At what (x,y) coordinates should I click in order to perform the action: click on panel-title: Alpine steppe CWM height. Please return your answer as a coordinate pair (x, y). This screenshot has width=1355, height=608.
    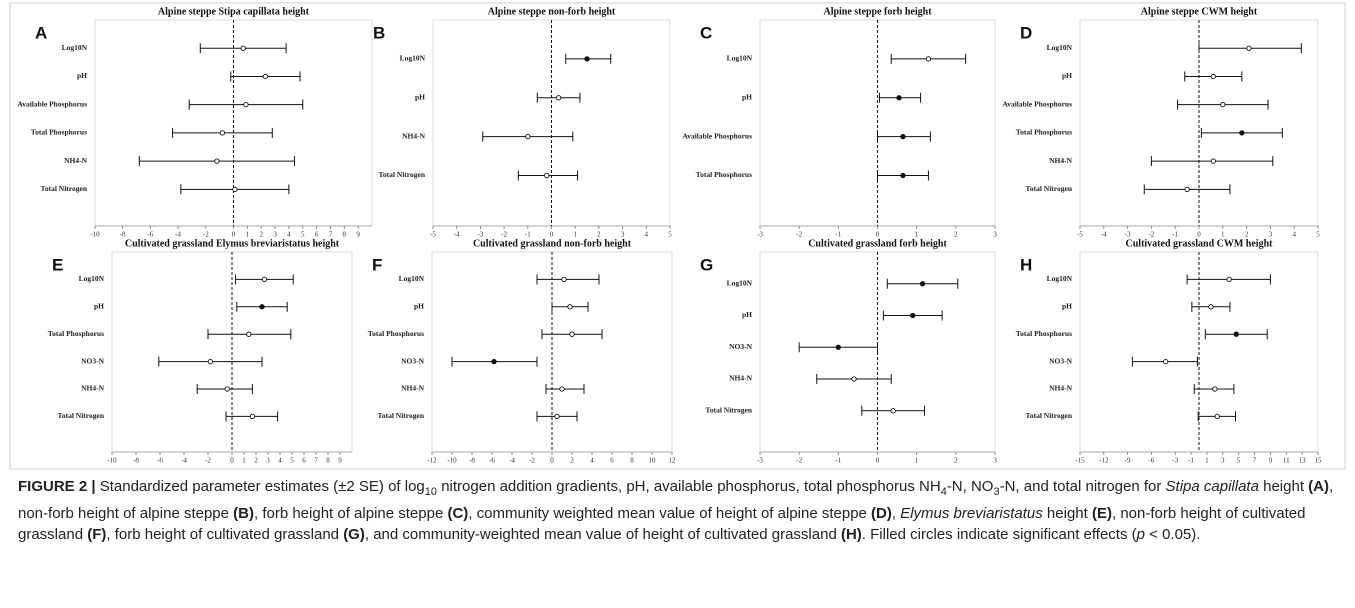
    Looking at the image, I should click on (1199, 11).